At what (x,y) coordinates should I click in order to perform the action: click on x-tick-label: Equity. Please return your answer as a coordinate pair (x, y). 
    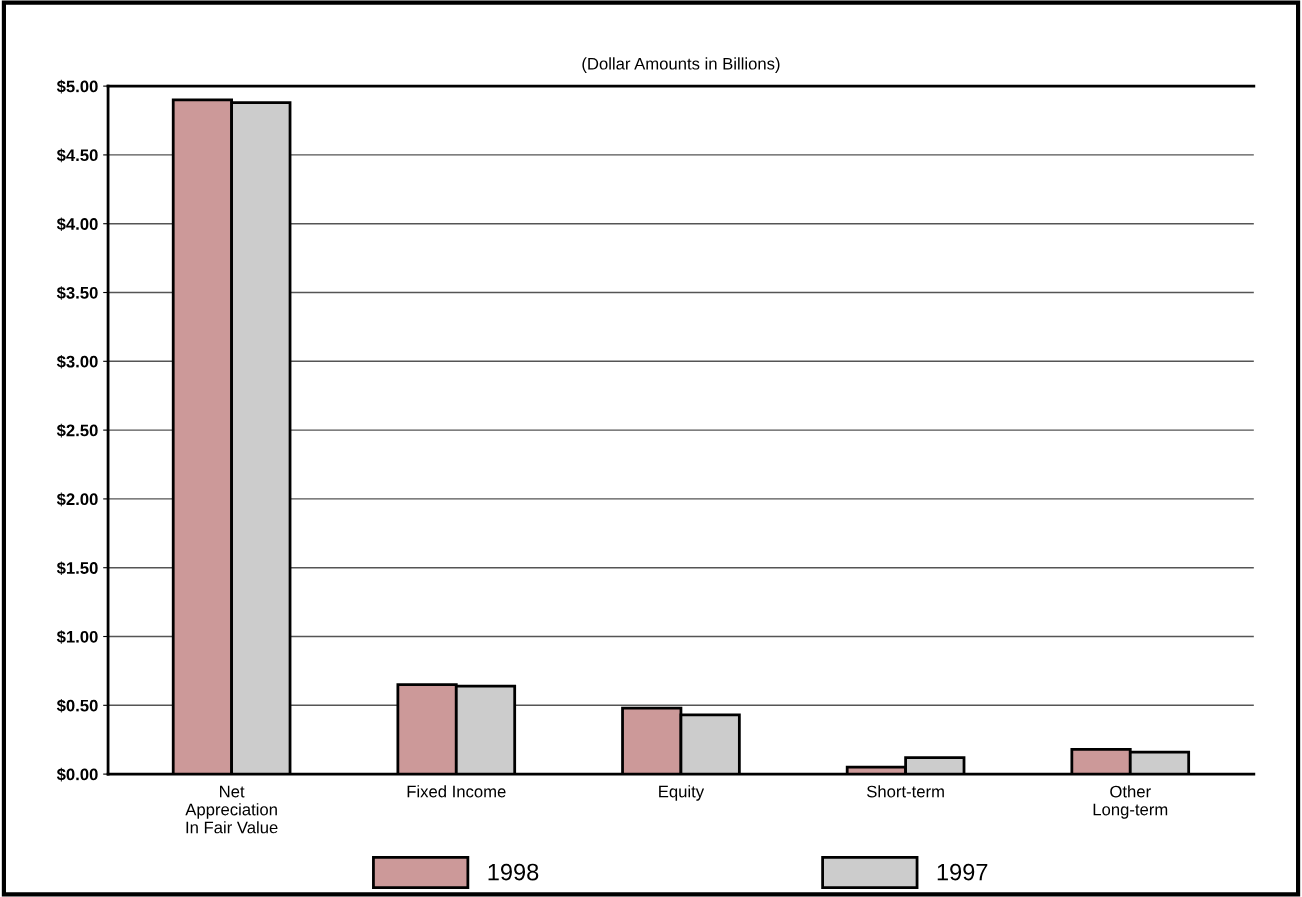
    Looking at the image, I should click on (682, 793).